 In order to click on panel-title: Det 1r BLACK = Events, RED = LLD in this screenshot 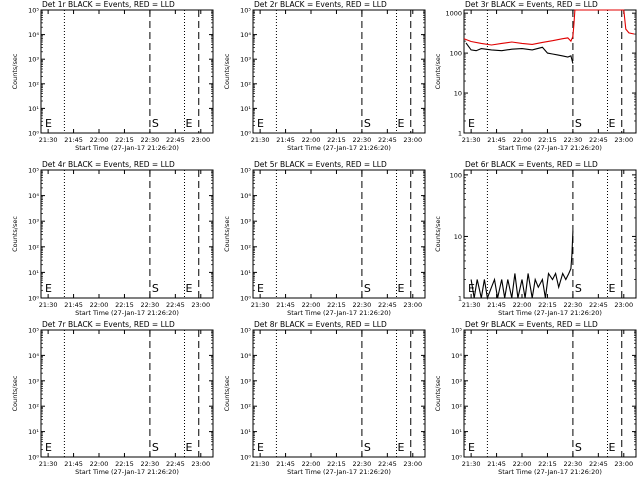, I will do `click(108, 4)`.